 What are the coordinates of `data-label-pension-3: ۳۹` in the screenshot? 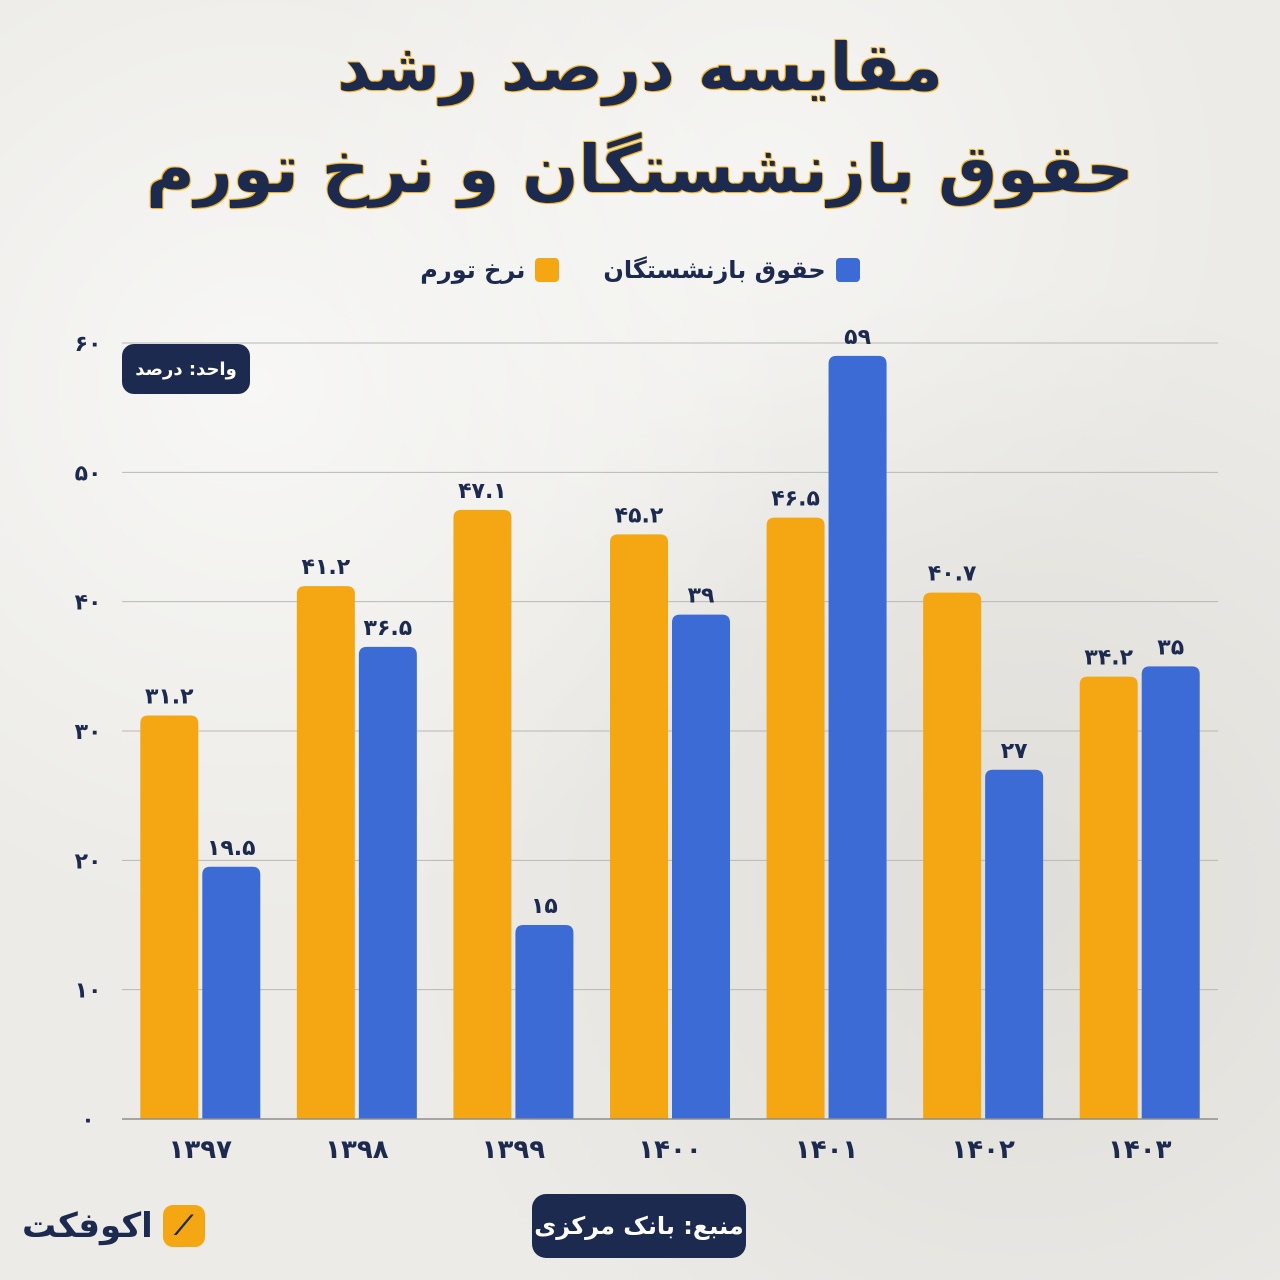 It's located at (701, 596).